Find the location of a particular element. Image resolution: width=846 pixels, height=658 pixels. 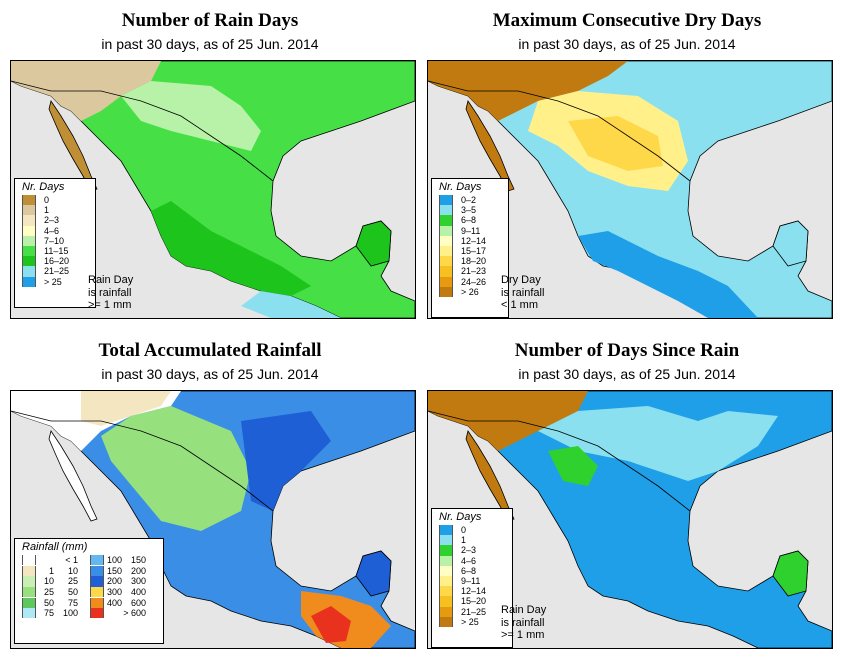

legend-low: 50 is located at coordinates (48, 602).